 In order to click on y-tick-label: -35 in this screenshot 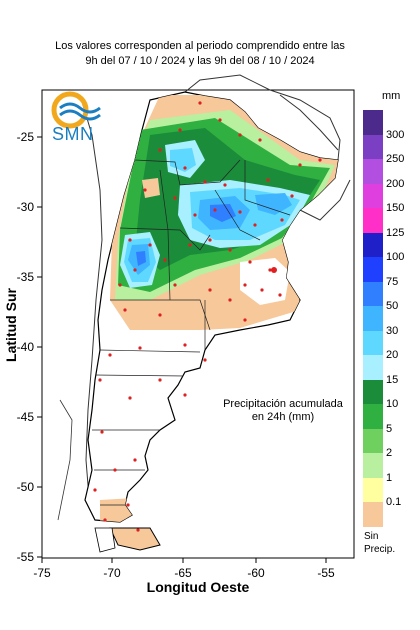, I will do `click(26, 277)`.